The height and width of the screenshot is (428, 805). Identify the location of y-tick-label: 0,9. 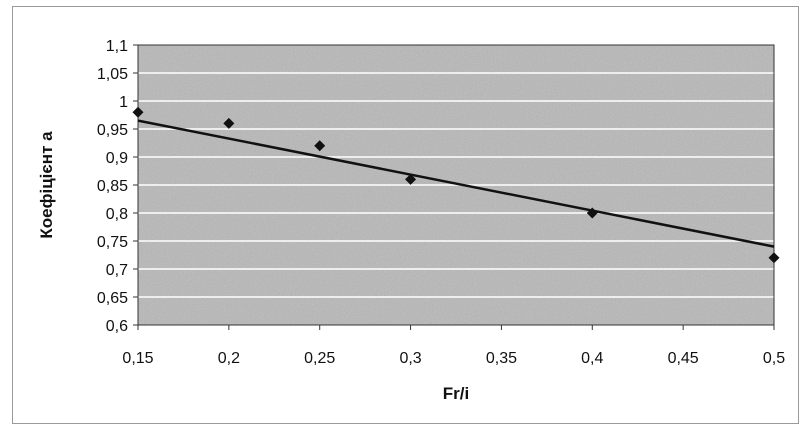
(117, 158).